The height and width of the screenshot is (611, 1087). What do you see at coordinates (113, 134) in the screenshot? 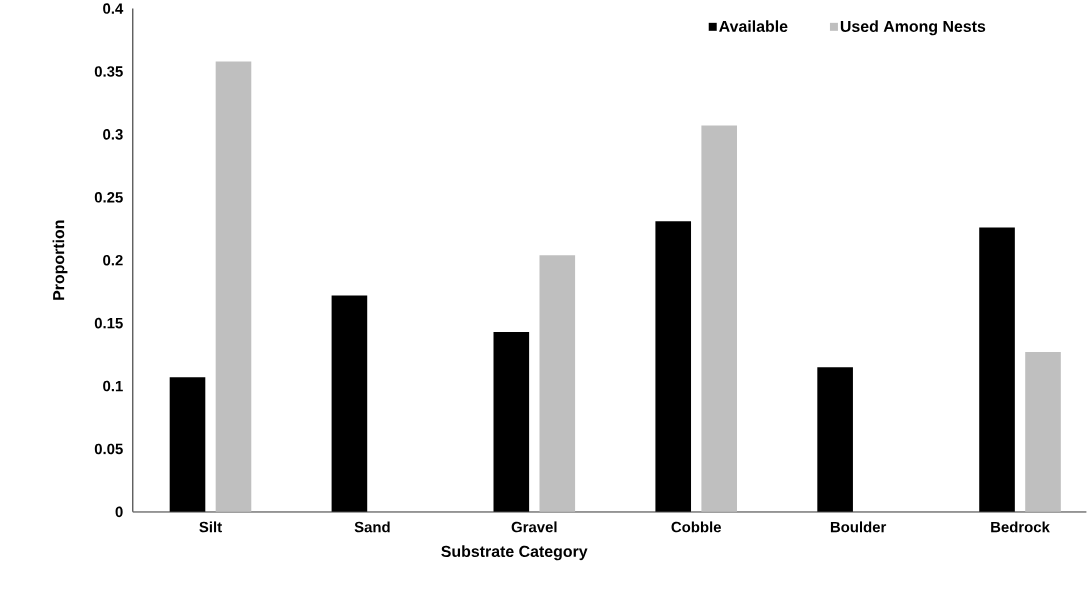
I see `y-tick-label: 0.3` at bounding box center [113, 134].